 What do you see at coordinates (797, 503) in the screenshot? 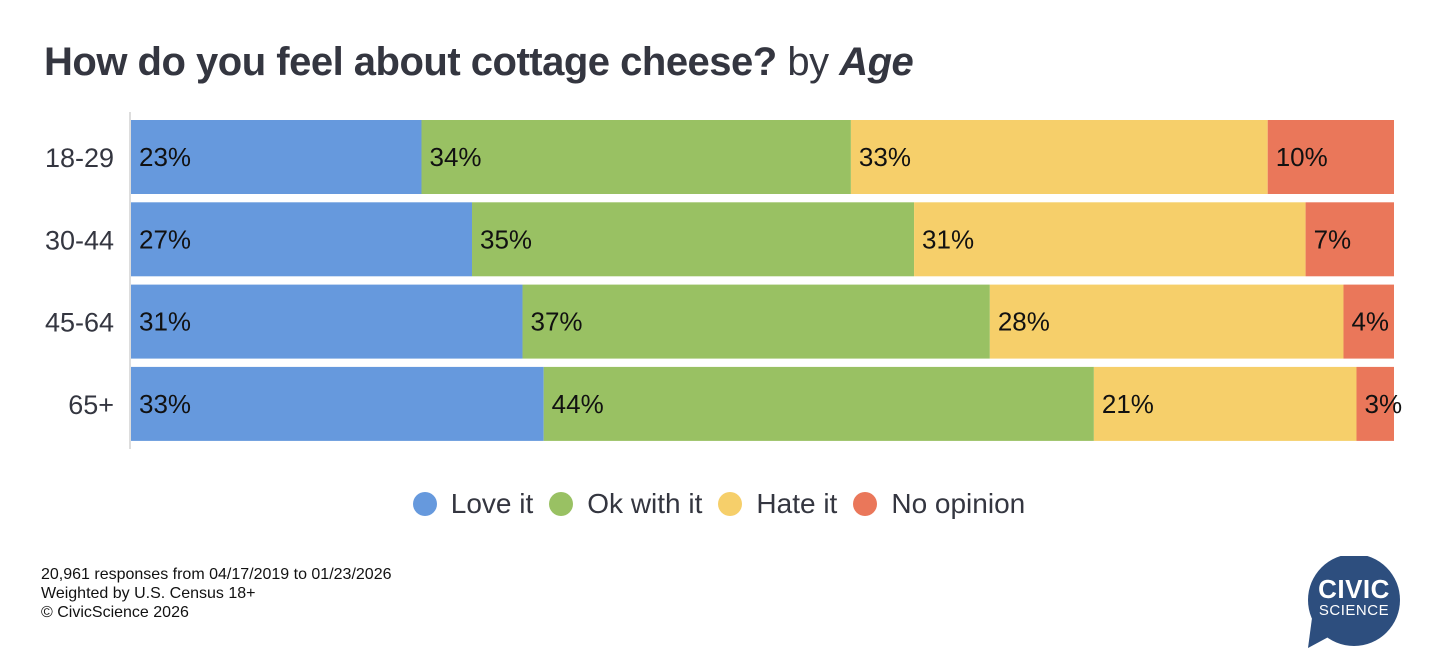
I see `legend-label: Hate it` at bounding box center [797, 503].